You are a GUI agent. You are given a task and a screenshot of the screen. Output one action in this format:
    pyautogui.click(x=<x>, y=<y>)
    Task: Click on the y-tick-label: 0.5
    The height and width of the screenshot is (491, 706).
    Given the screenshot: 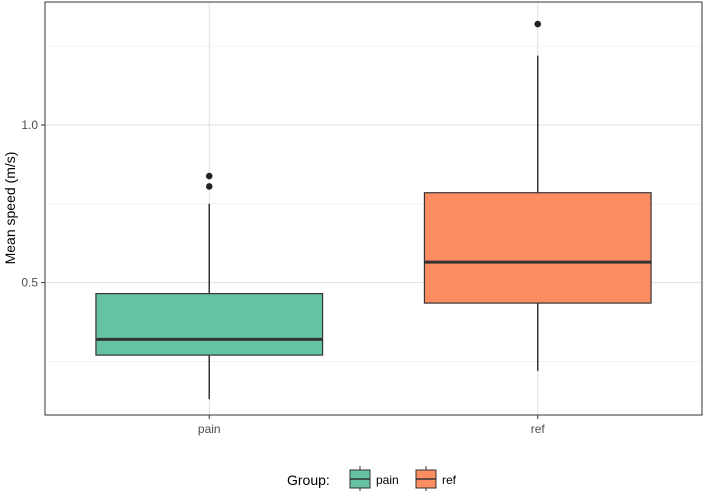 What is the action you would take?
    pyautogui.click(x=29, y=283)
    